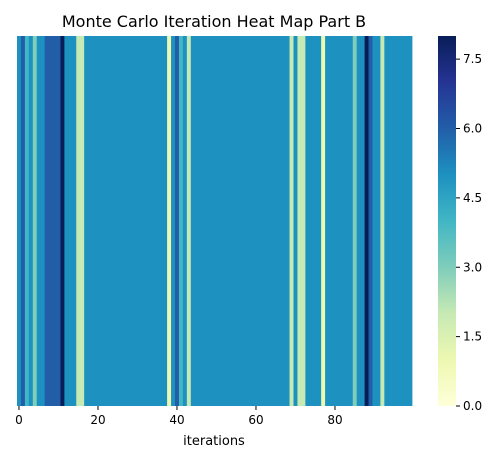 Image resolution: width=489 pixels, height=450 pixels. Describe the element at coordinates (176, 420) in the screenshot. I see `x-tick-label: 40` at that location.